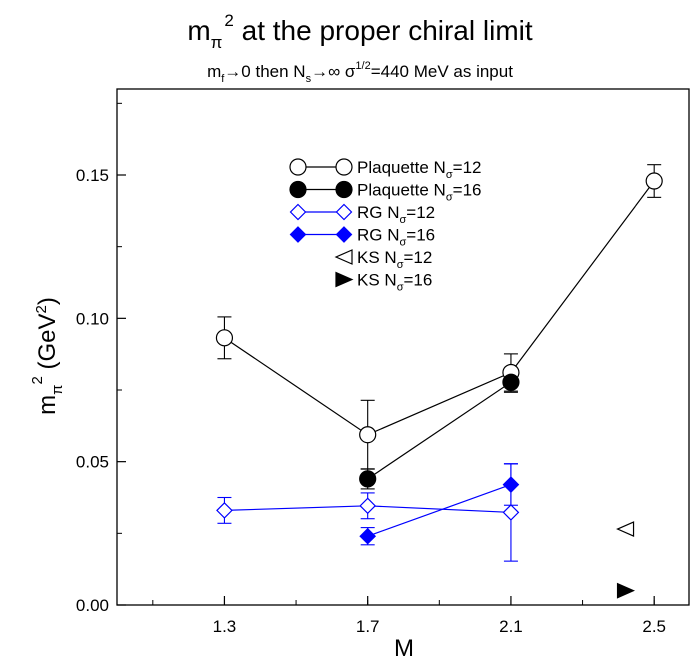 The image size is (690, 660). What do you see at coordinates (92, 462) in the screenshot?
I see `y-tick-label: 0.05` at bounding box center [92, 462].